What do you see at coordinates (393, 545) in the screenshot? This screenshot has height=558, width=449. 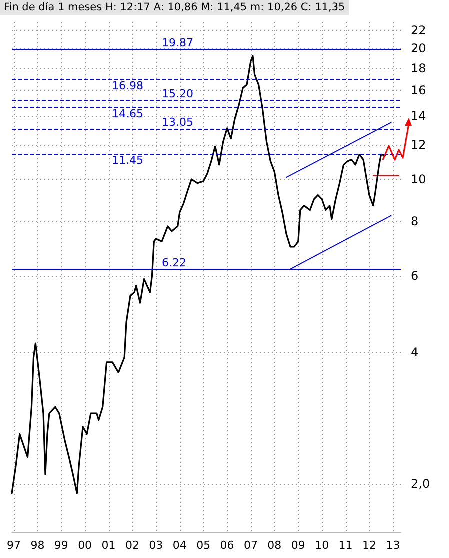 I see `x-tick-label: 13` at bounding box center [393, 545].